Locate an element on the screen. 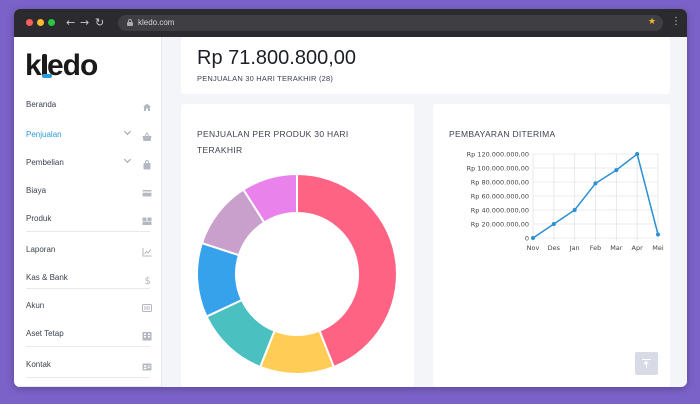 This screenshot has width=700, height=404. sidebar-item-label: Aset Tetap is located at coordinates (45, 333).